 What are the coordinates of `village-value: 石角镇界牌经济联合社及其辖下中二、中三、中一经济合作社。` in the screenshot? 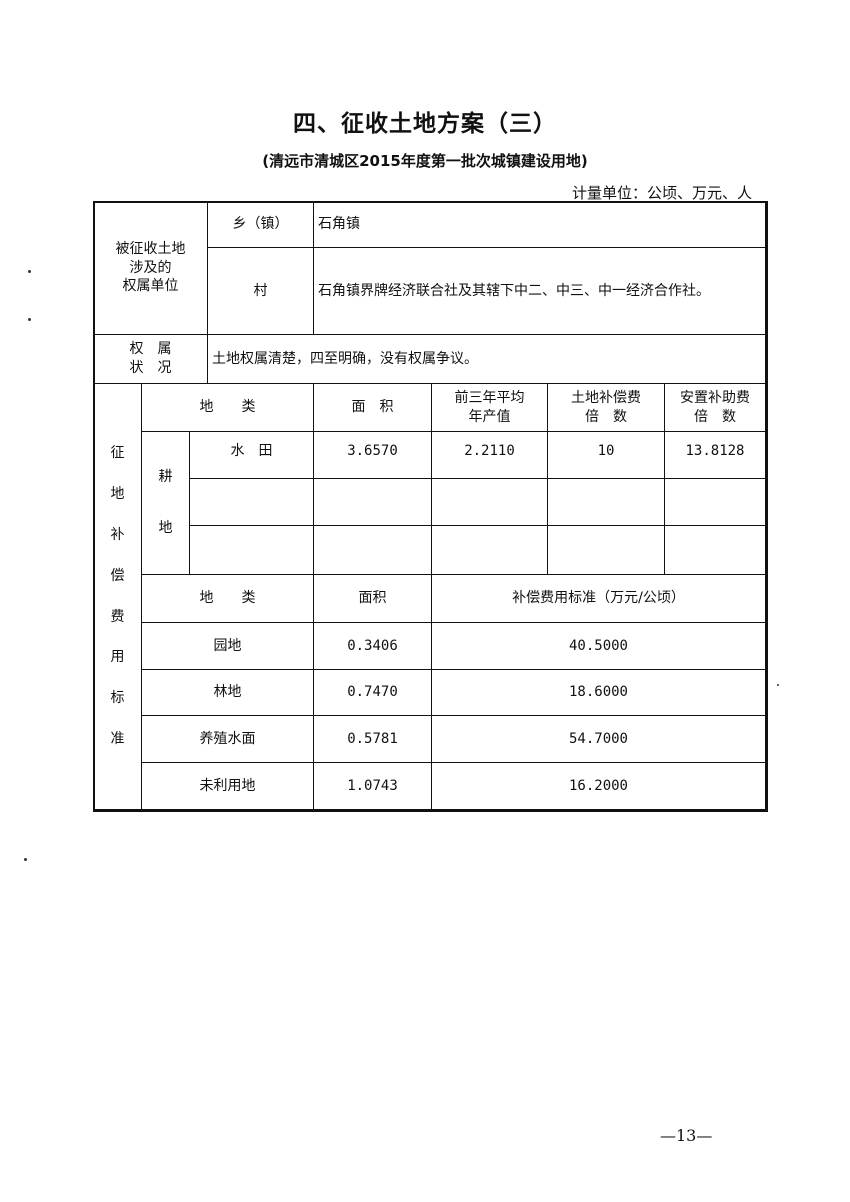 It's located at (539, 291).